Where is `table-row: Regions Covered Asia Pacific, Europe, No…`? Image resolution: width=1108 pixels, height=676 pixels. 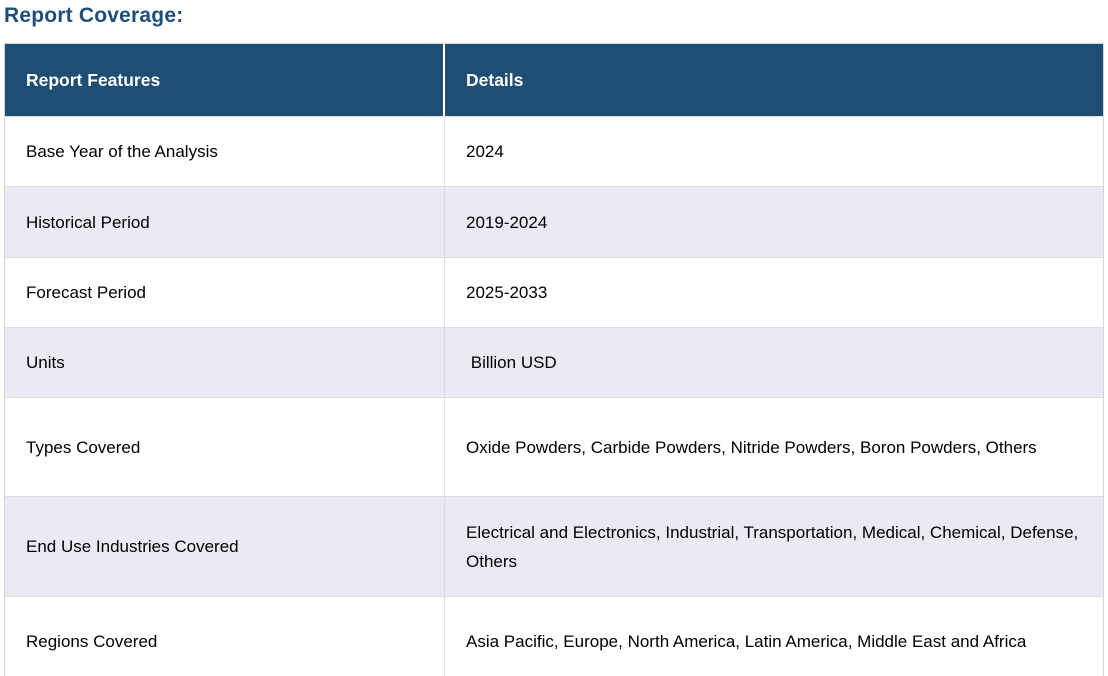 table-row: Regions Covered Asia Pacific, Europe, No… is located at coordinates (554, 636).